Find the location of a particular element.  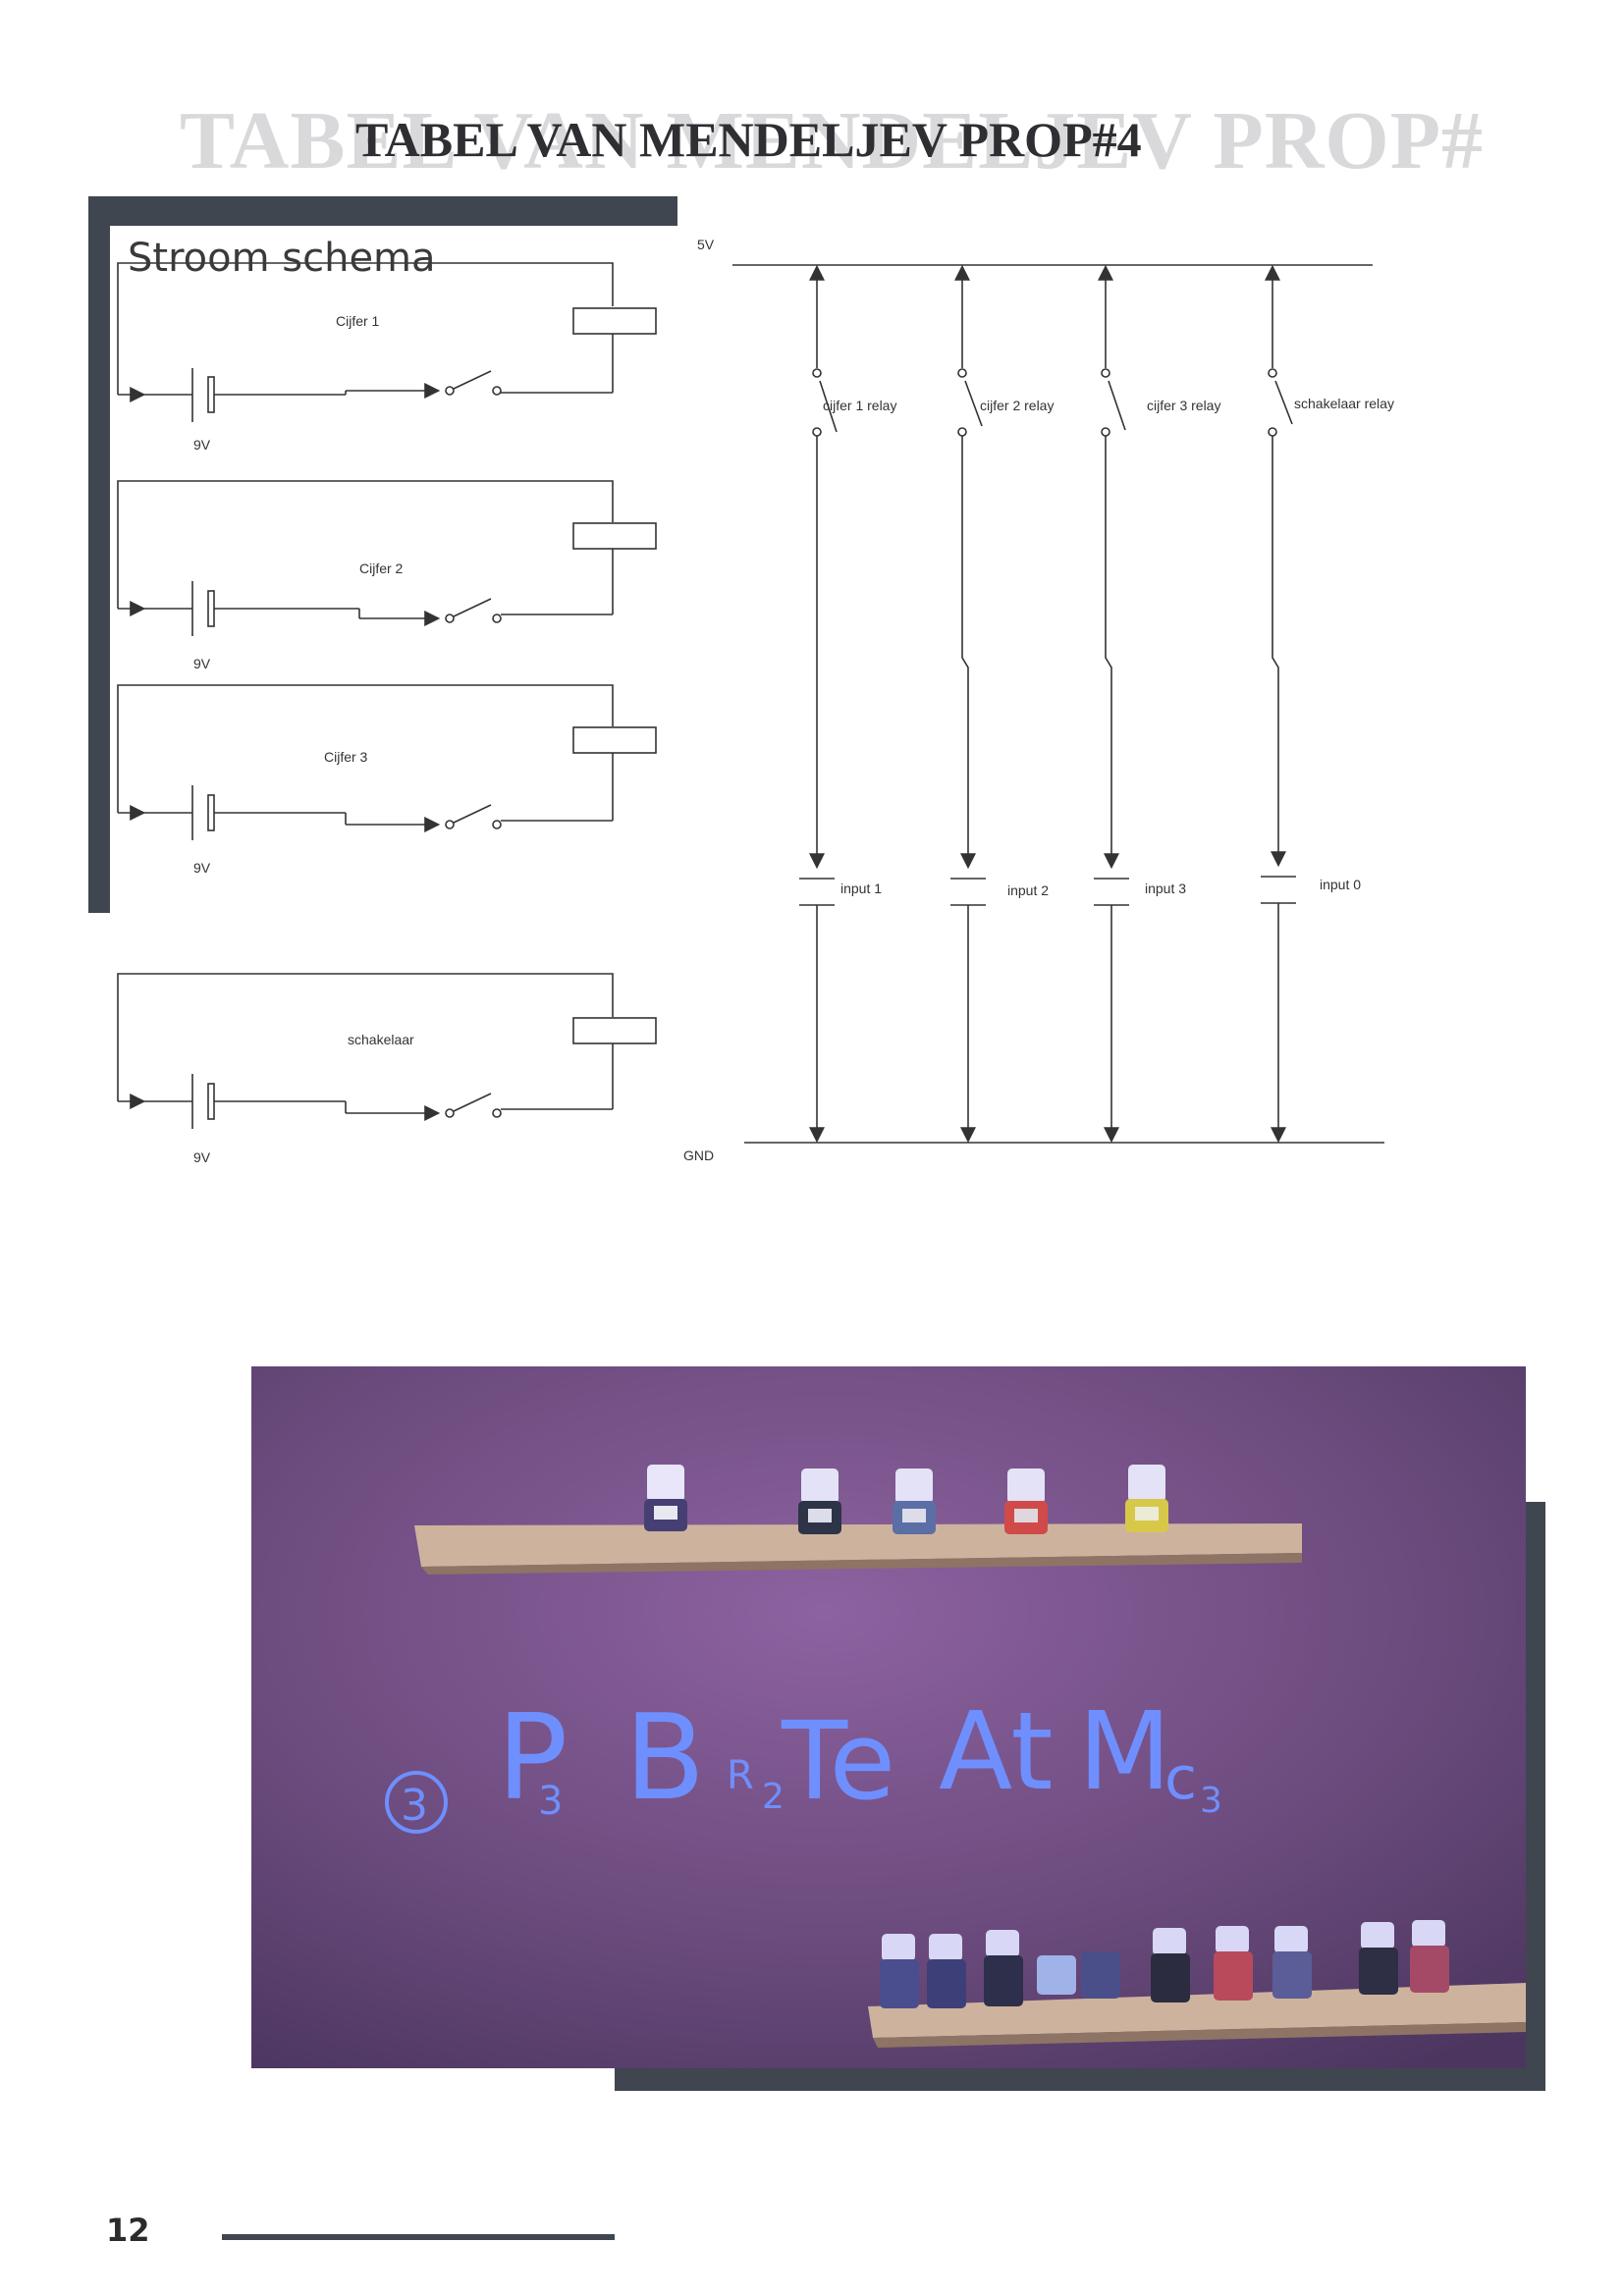

uv-handwriting: 3 P 3 B R 2 Te At M c 3 is located at coordinates (803, 1761).